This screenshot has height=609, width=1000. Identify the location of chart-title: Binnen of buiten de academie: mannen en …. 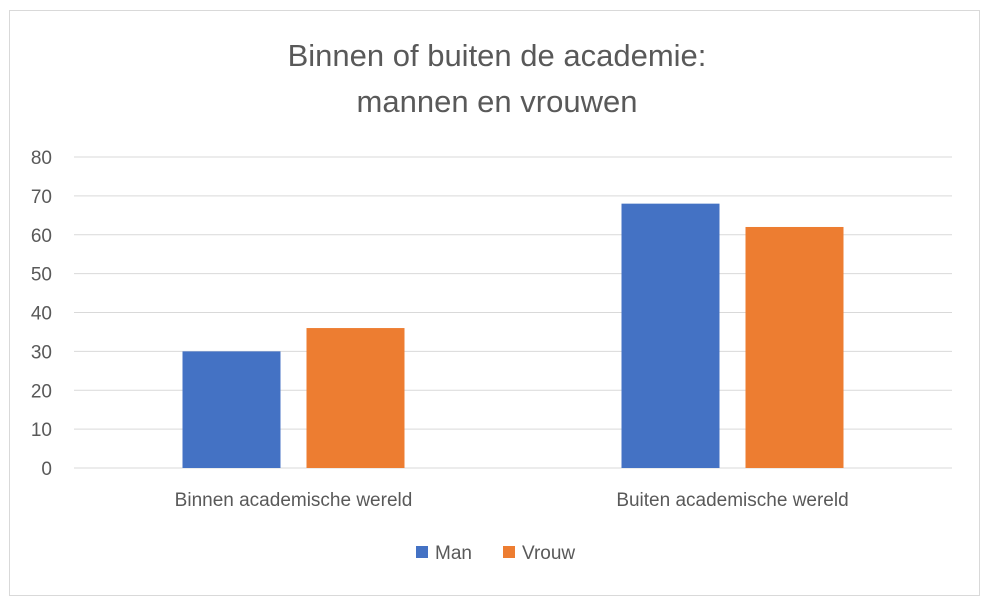
(497, 78).